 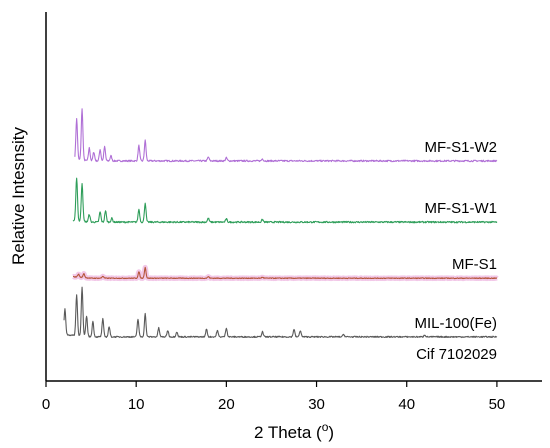 What do you see at coordinates (273, 397) in the screenshot?
I see `x-axis-ticks: 0 10 20 30 40 50` at bounding box center [273, 397].